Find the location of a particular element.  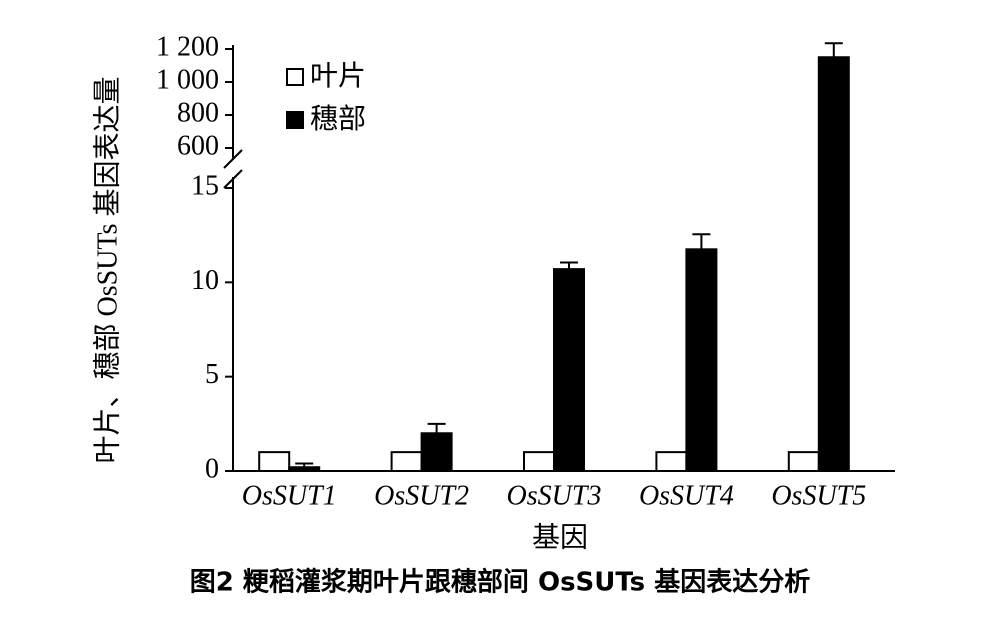

x-tick-label: OsSUT4 is located at coordinates (686, 495).